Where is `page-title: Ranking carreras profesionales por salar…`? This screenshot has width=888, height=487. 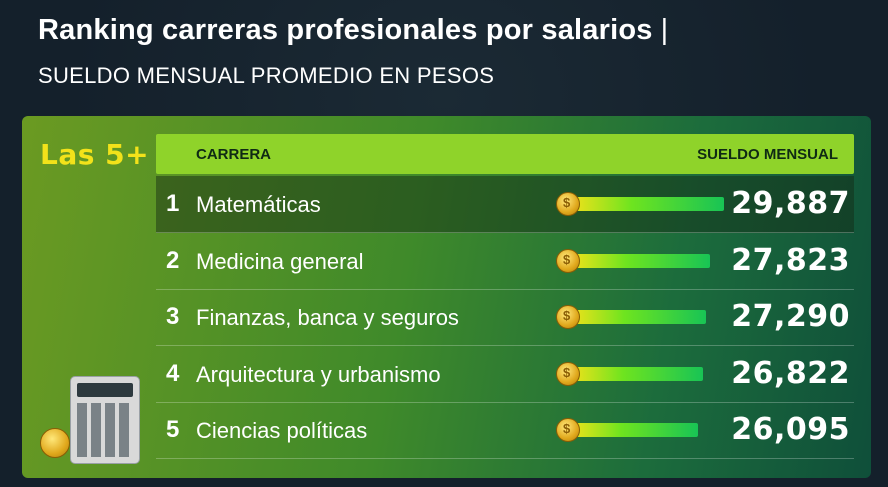
page-title: Ranking carreras profesionales por salar… is located at coordinates (353, 30).